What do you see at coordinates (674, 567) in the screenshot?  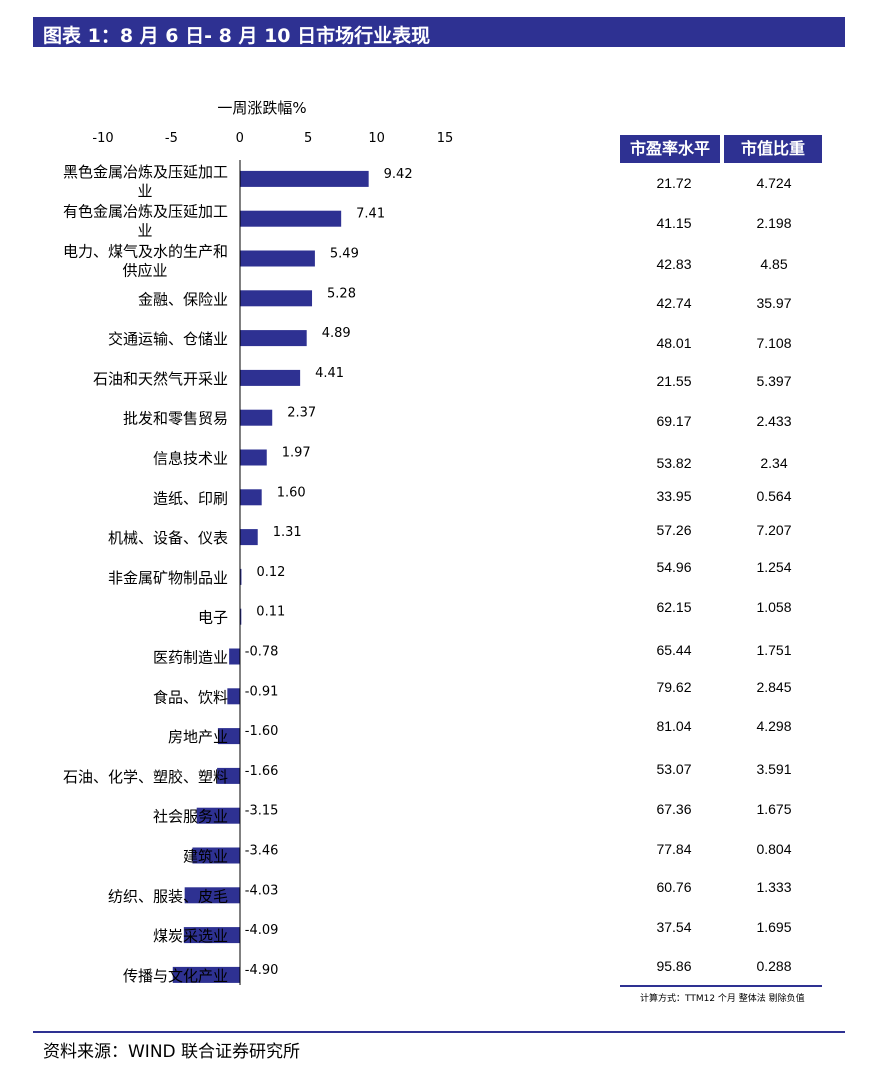 I see `pe-cell: 54.96` at bounding box center [674, 567].